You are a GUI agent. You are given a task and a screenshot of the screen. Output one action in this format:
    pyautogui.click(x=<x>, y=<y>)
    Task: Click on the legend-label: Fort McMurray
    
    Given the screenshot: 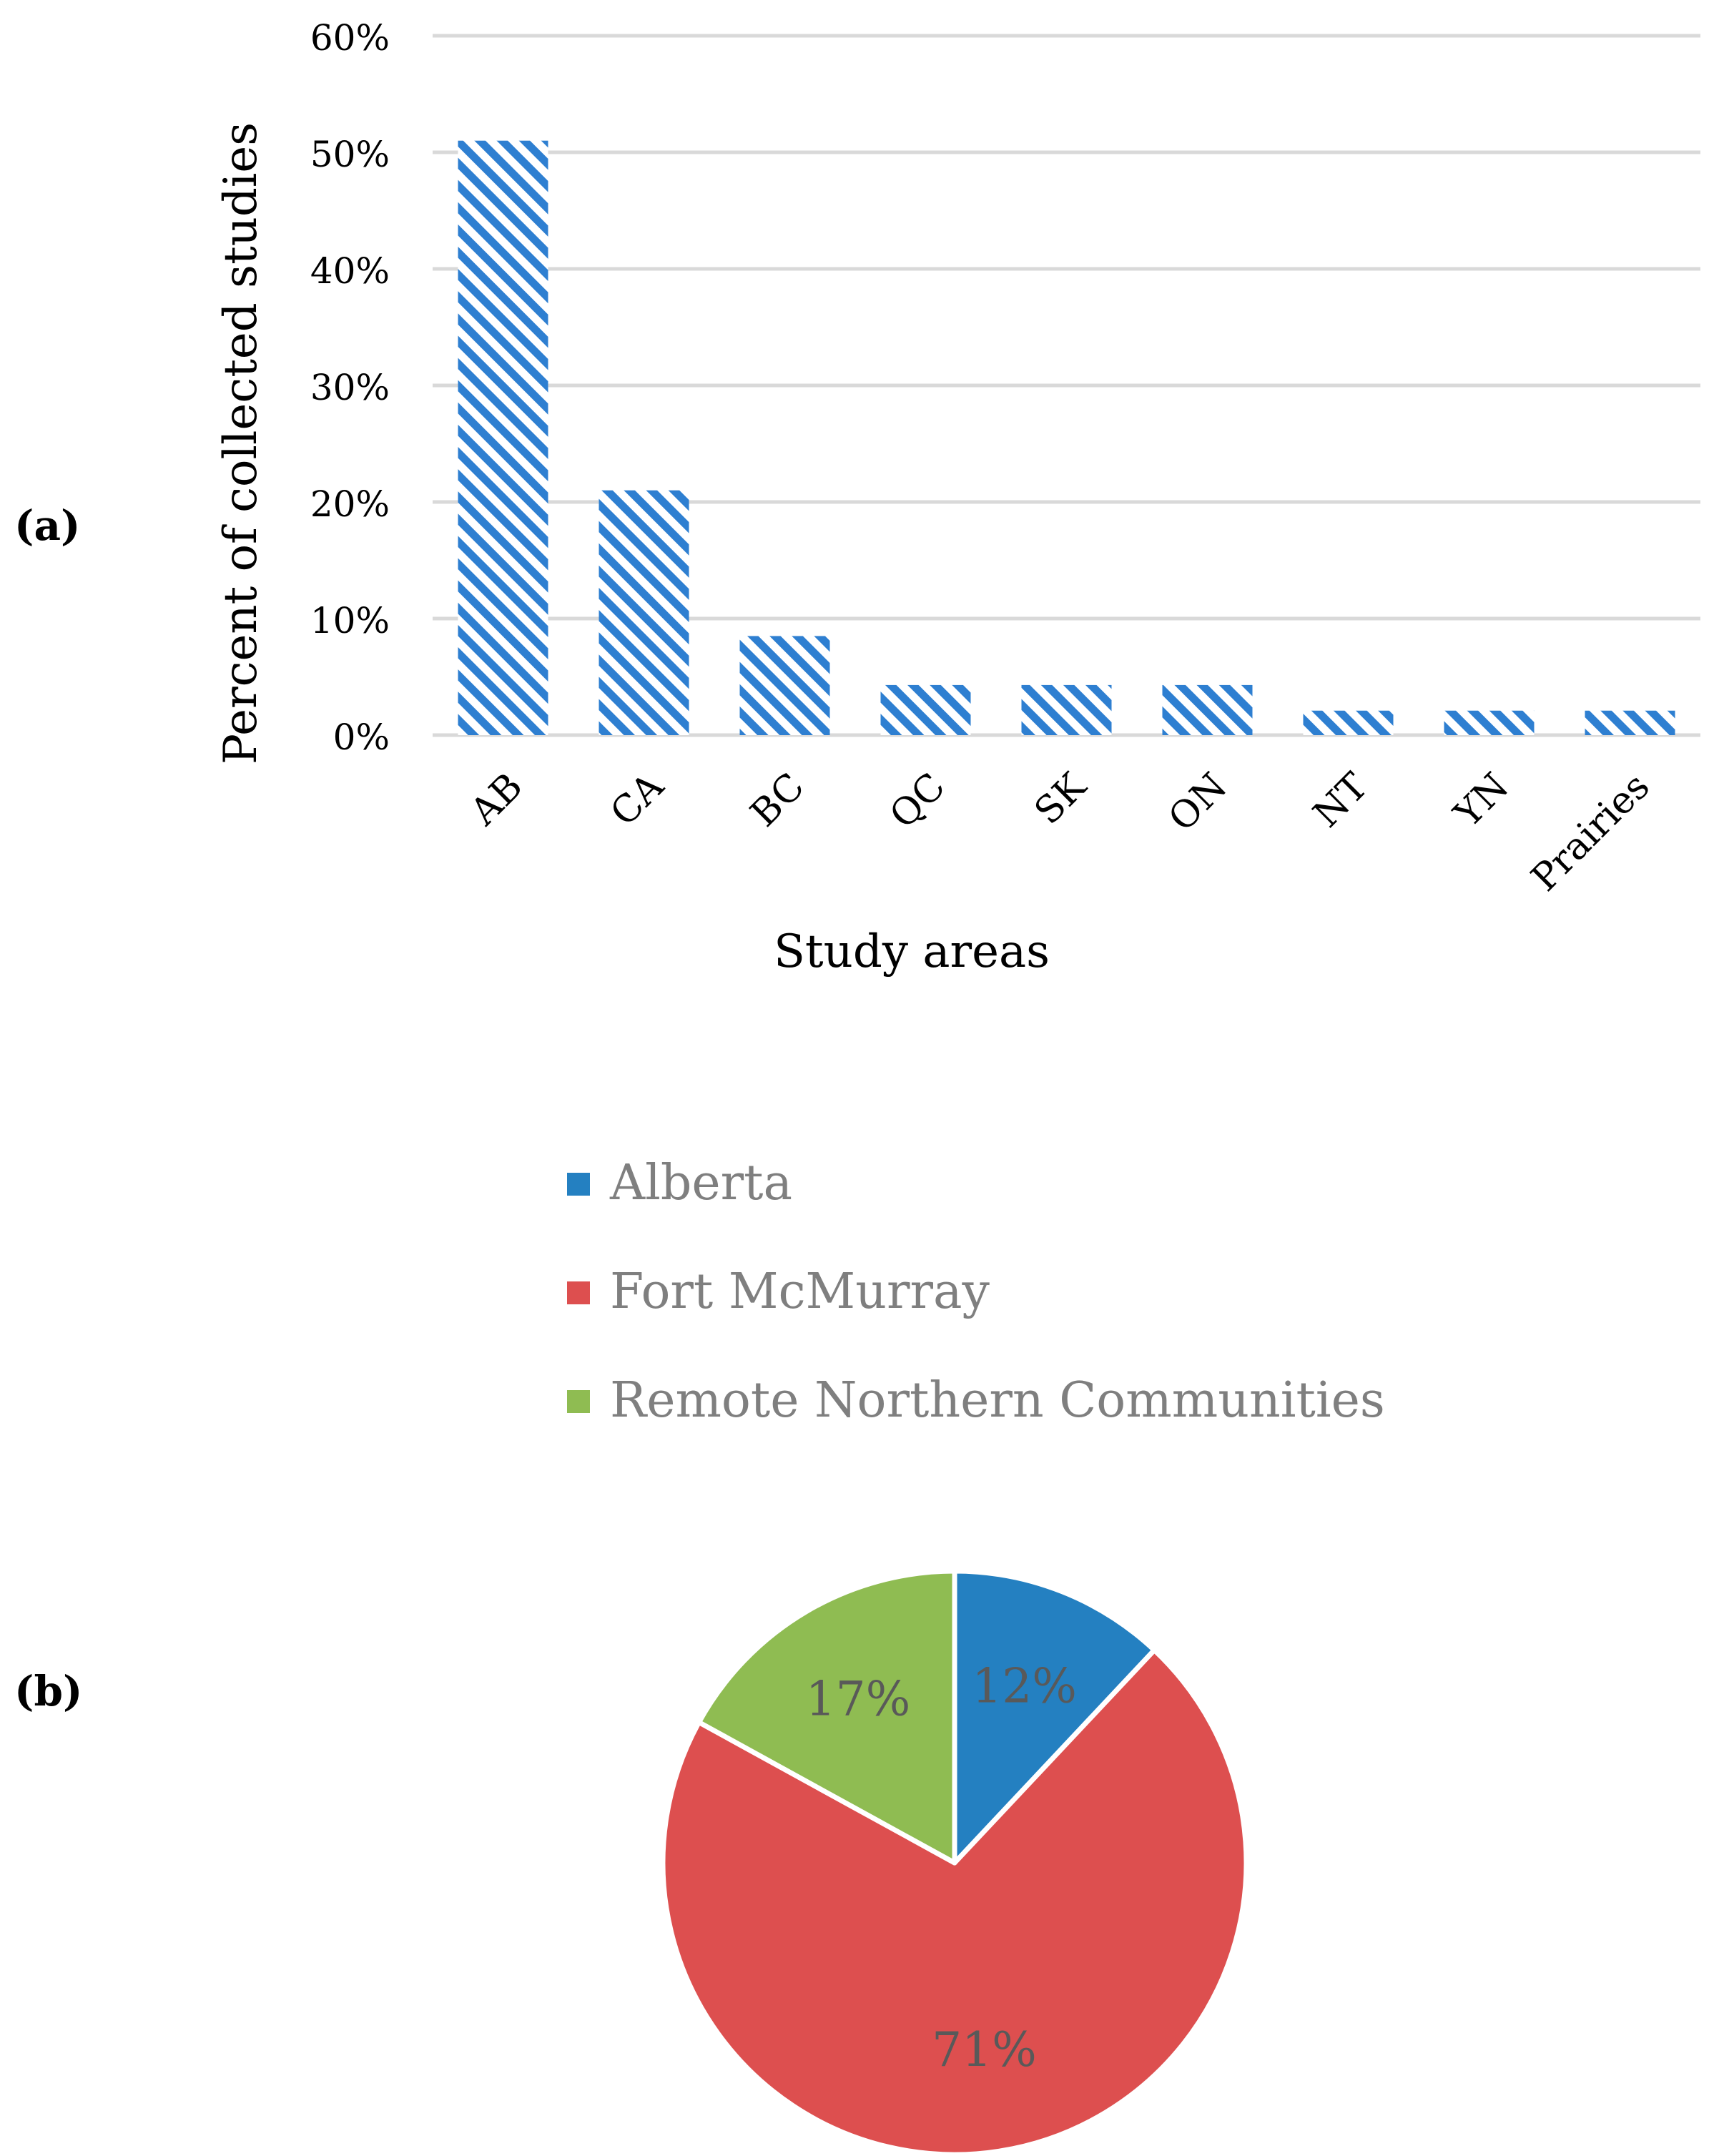 What is the action you would take?
    pyautogui.click(x=800, y=1292)
    